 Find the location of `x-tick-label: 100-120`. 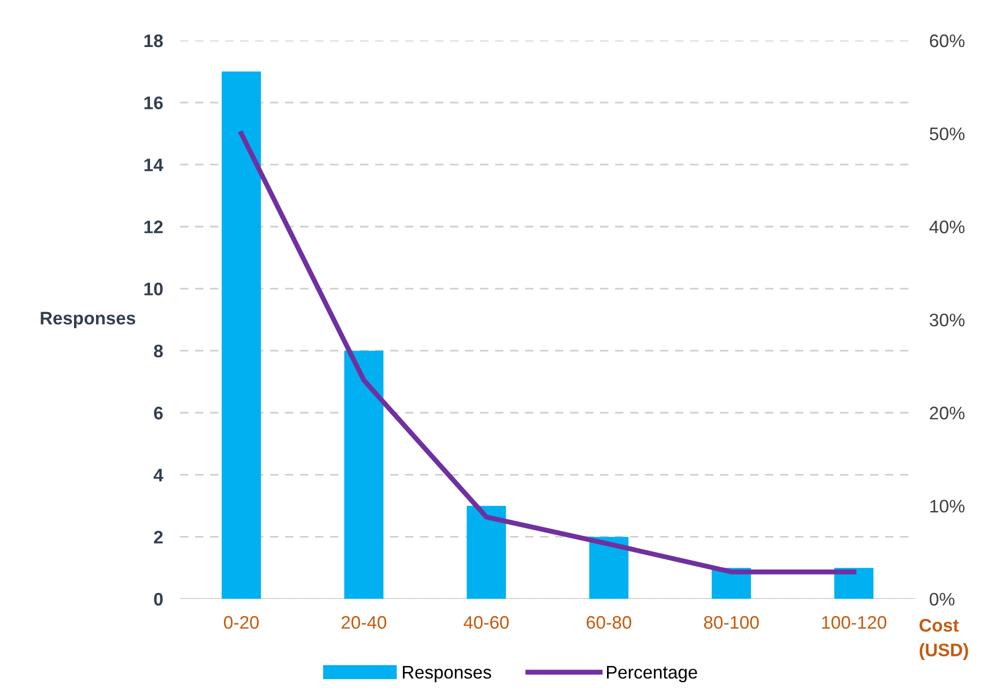

x-tick-label: 100-120 is located at coordinates (854, 622).